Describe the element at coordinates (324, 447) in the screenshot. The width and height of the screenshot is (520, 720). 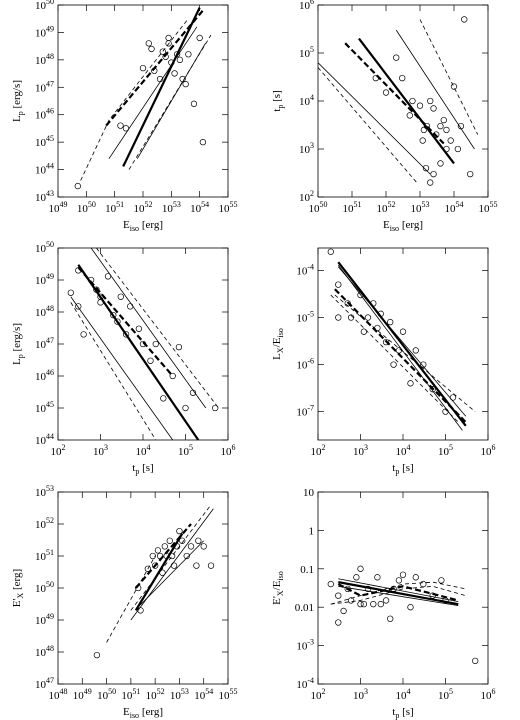
I see `tick-exponent: 2` at that location.